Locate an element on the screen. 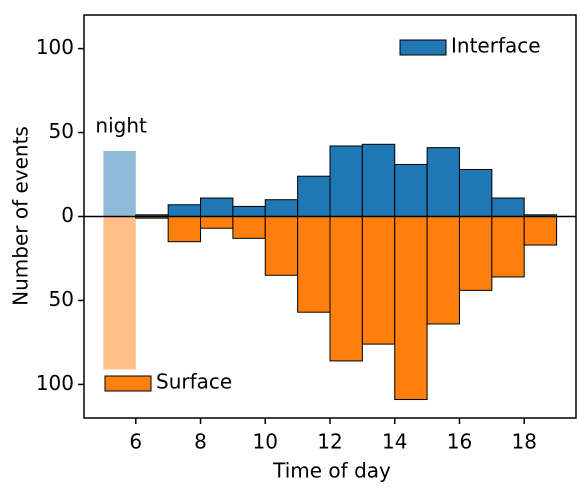  x-tick-label: 8 is located at coordinates (200, 442).